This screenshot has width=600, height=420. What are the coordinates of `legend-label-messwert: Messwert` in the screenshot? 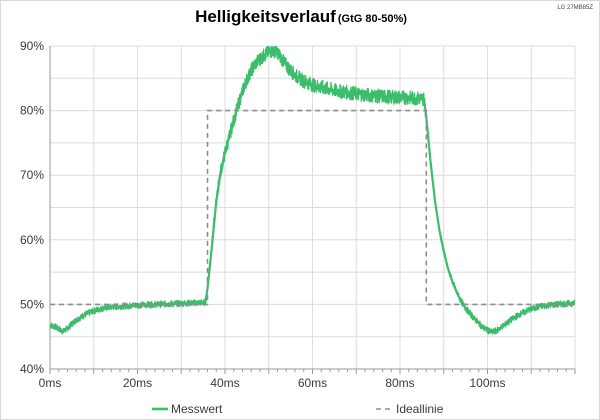 It's located at (197, 409).